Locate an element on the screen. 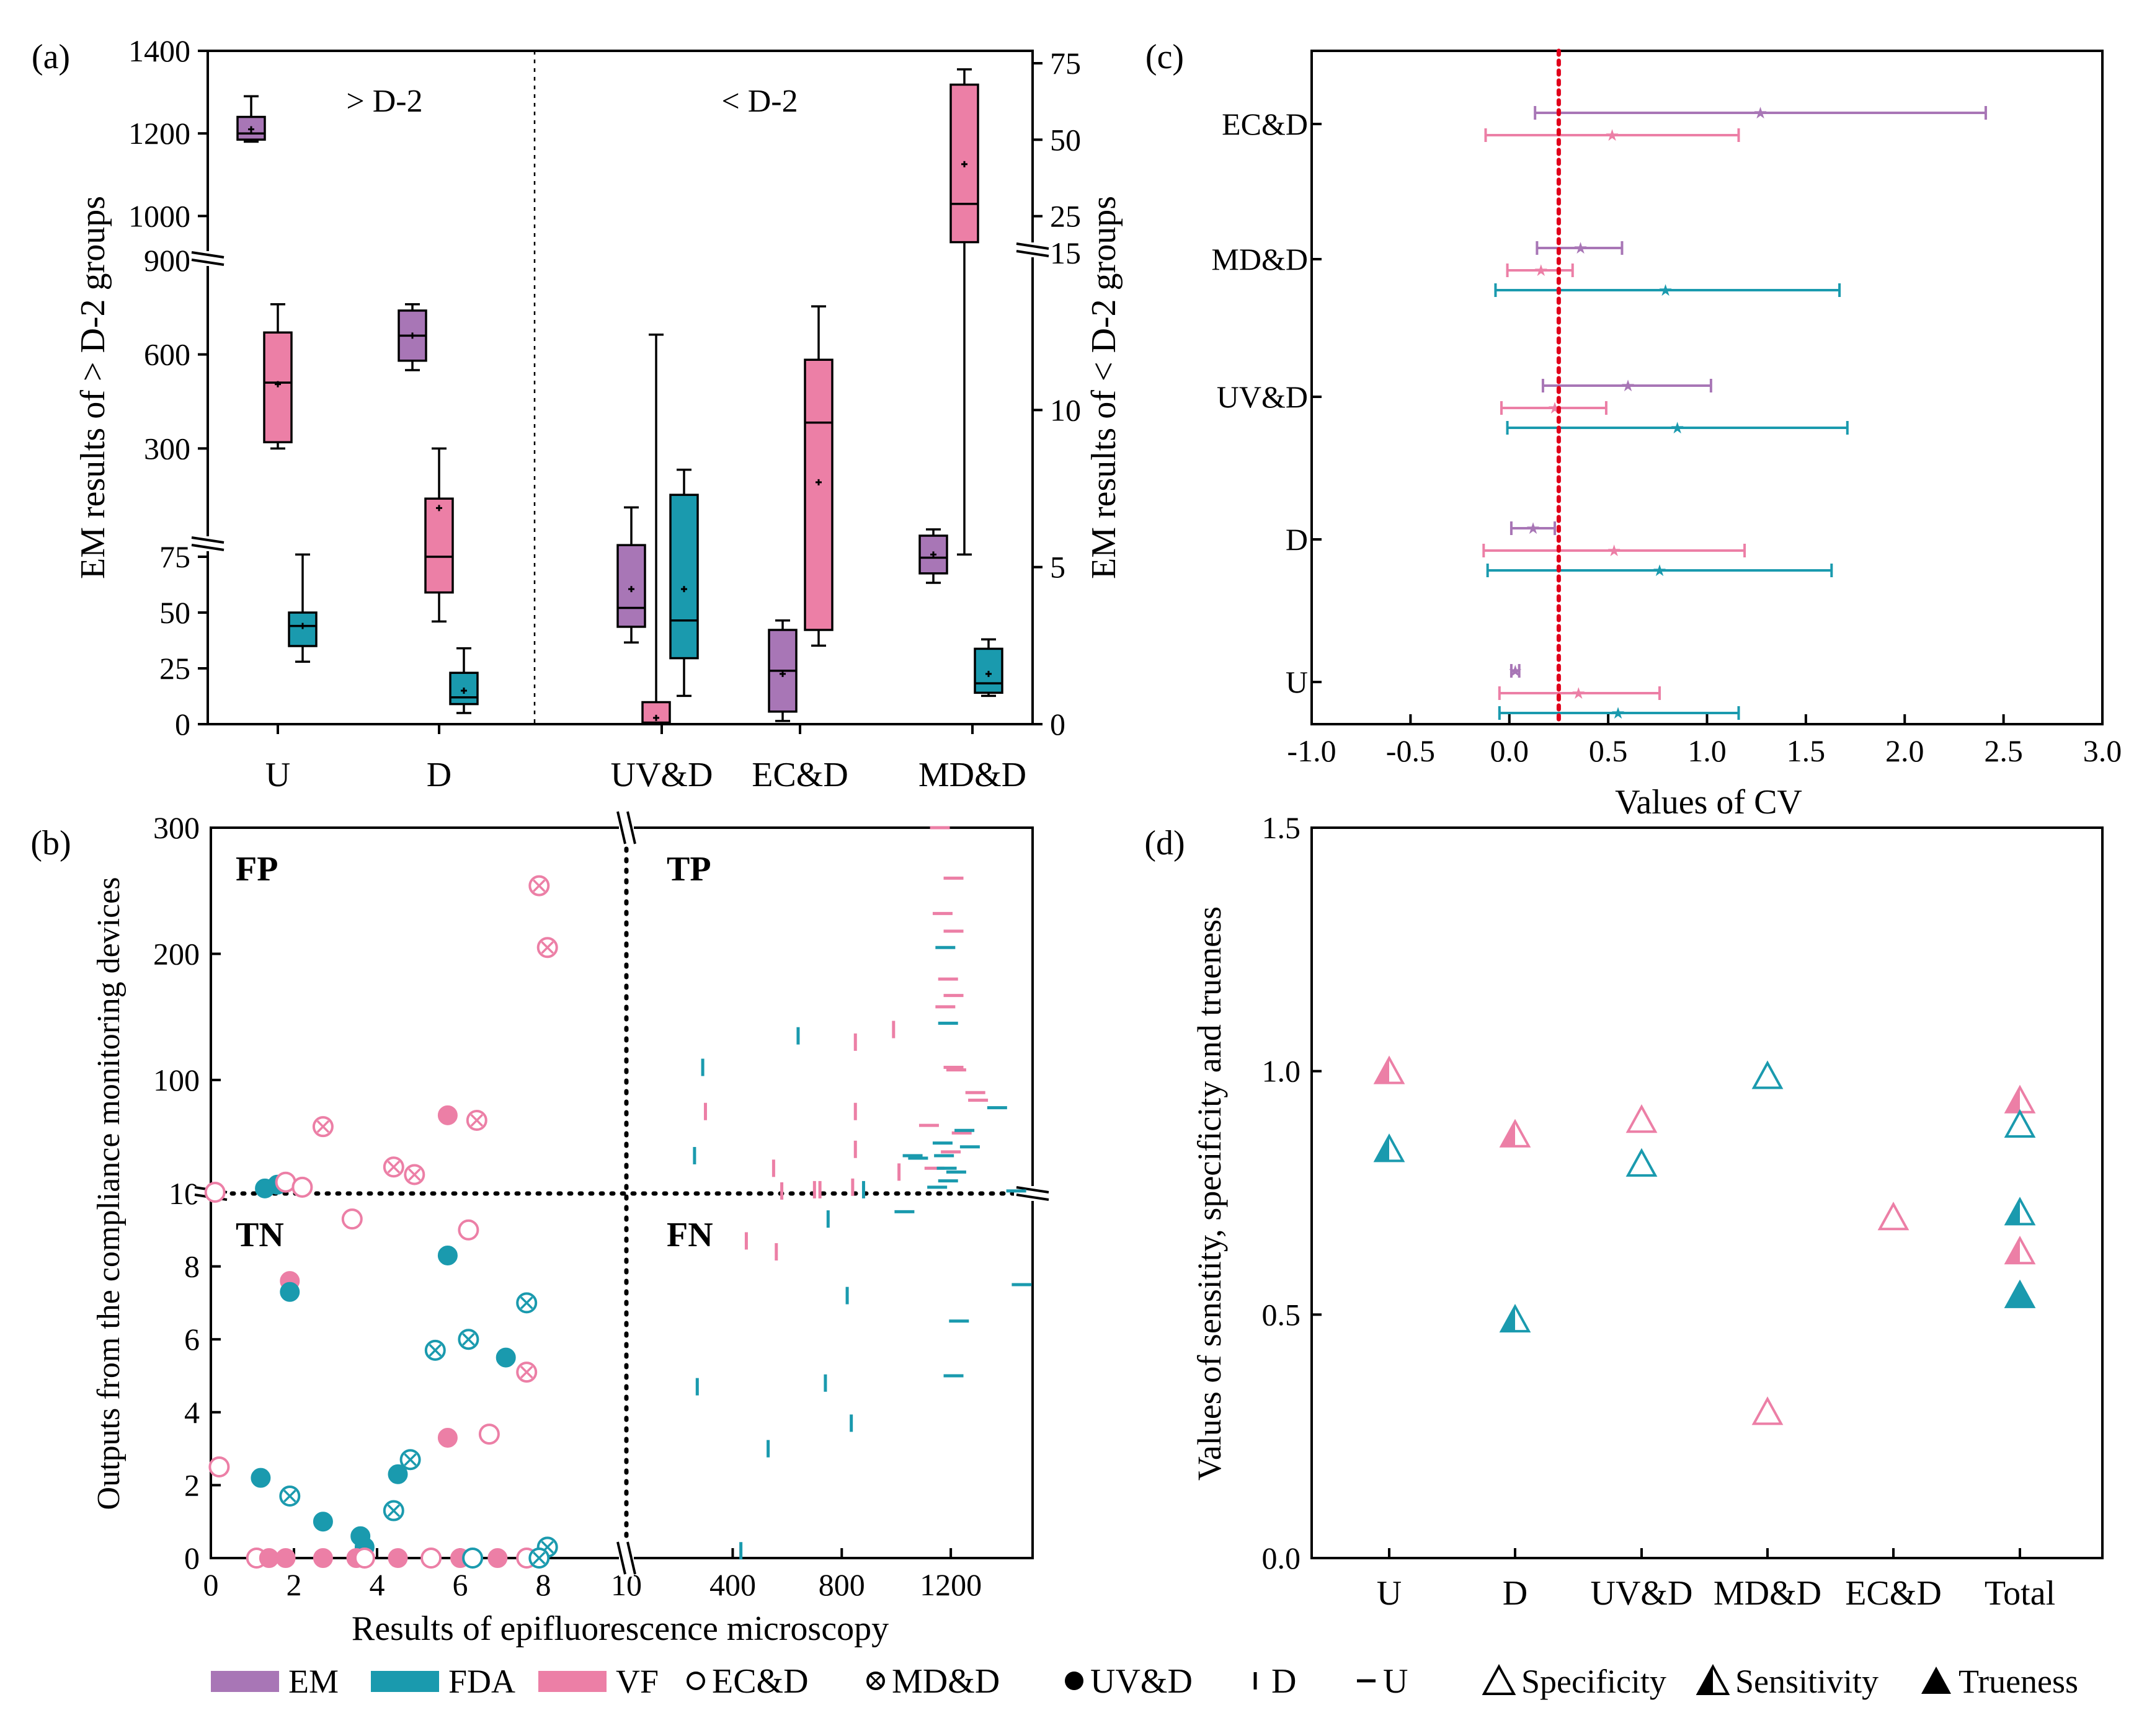 This screenshot has height=1736, width=2152. axis-d-x-tick-label: U is located at coordinates (1389, 1593).